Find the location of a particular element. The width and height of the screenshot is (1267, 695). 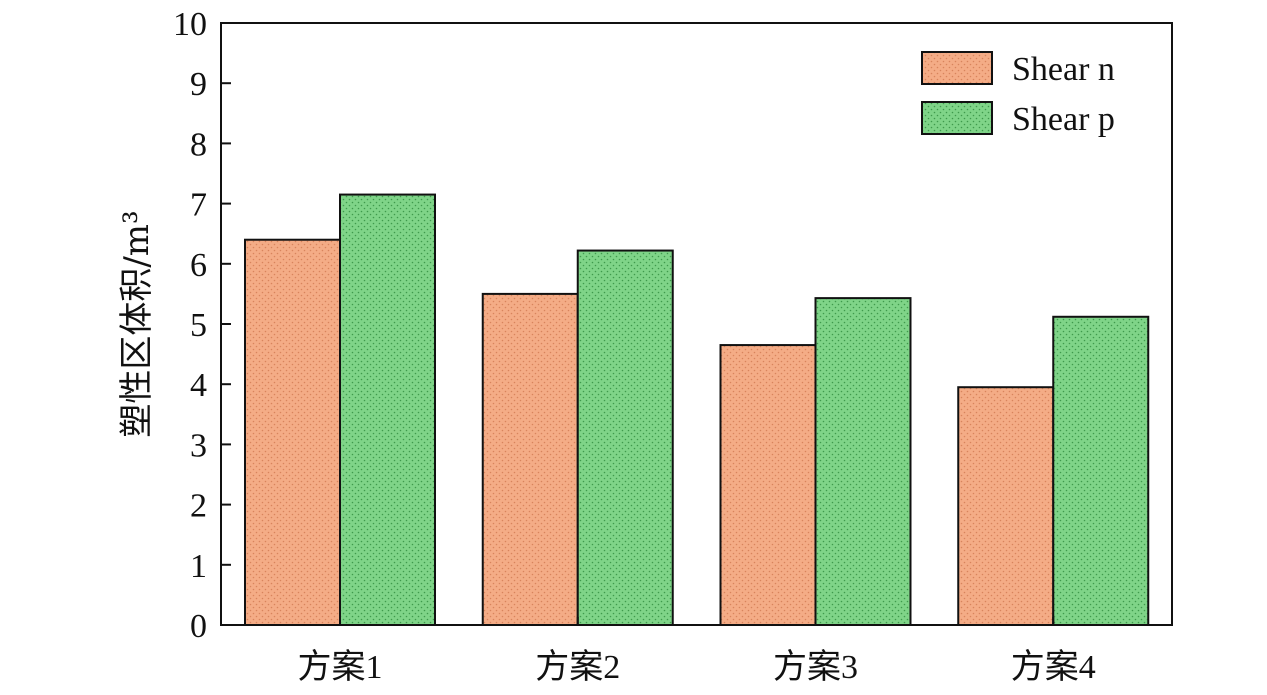

y-tick-label: 5 is located at coordinates (198, 325).